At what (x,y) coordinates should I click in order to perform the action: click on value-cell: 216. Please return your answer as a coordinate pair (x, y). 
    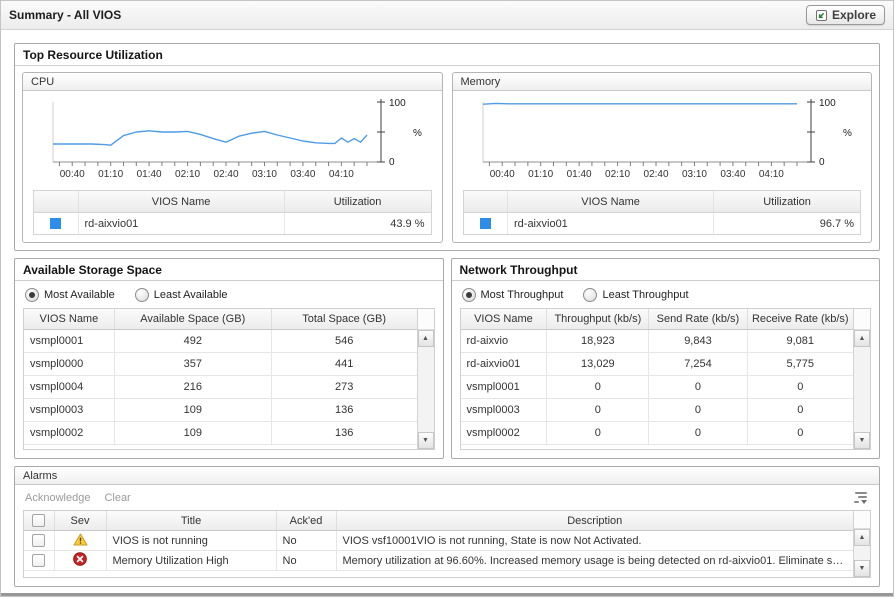
    Looking at the image, I should click on (193, 387).